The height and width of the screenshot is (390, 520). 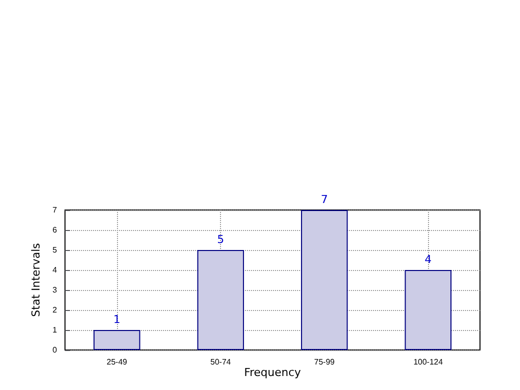 I want to click on y-tick-label: 0, so click(x=55, y=350).